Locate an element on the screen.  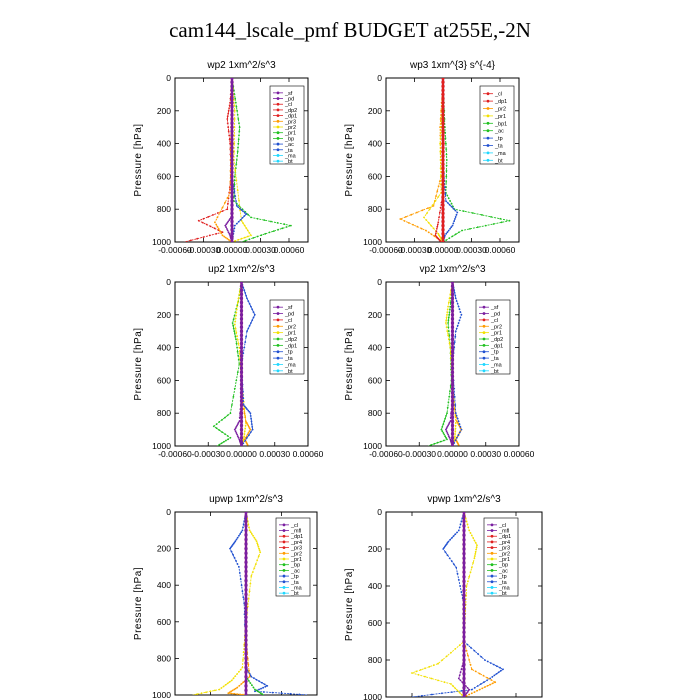
legend-entry: _ac is located at coordinates (499, 132).